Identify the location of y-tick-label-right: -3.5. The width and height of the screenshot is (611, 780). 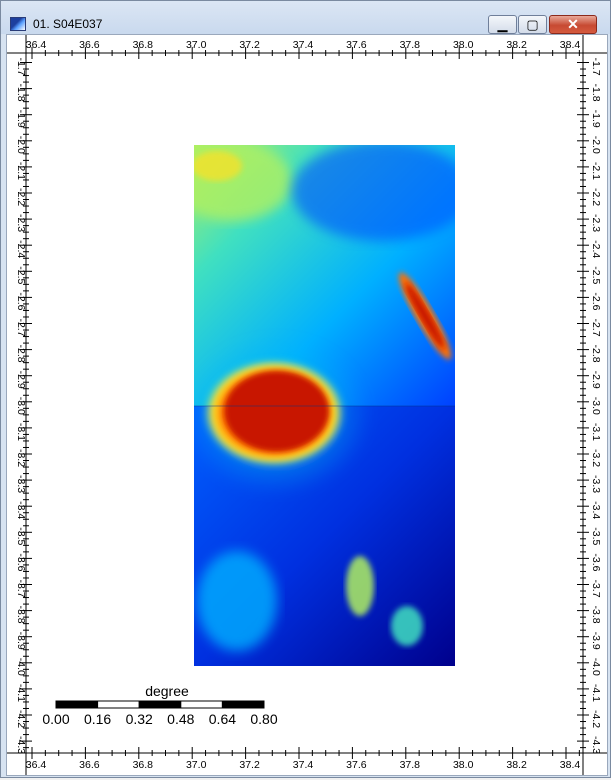
(596, 536).